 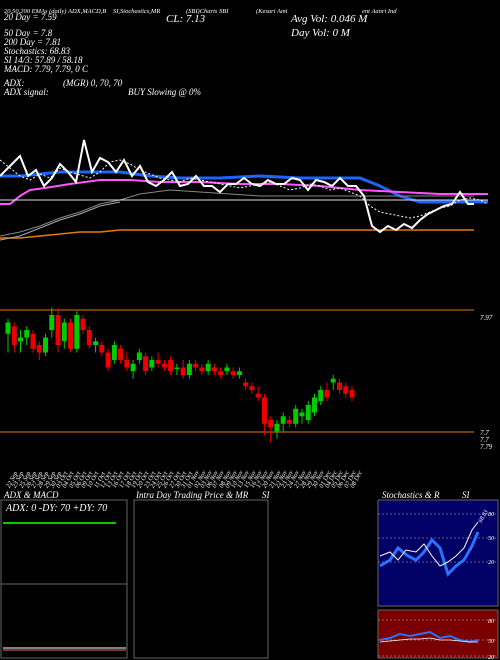 I want to click on stoch-k-line, so click(x=429, y=554).